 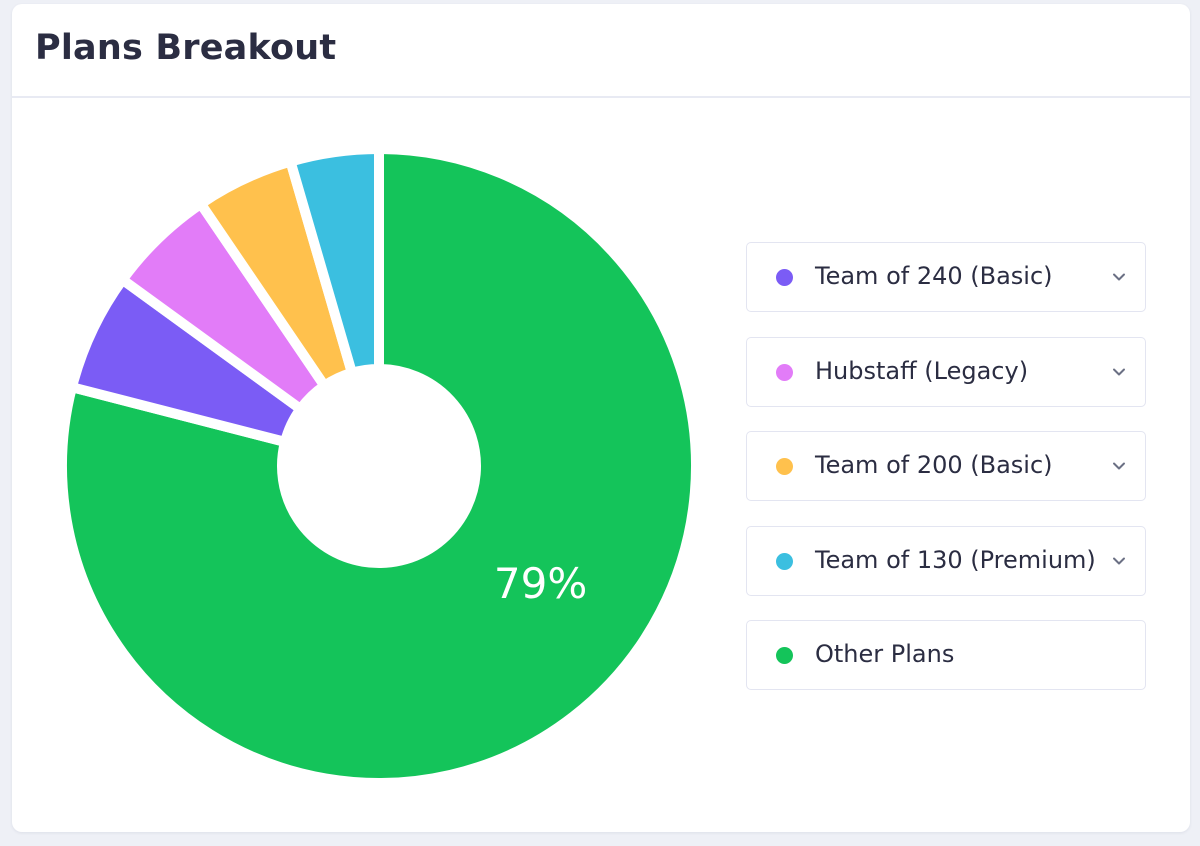 I want to click on legend-item-team-of-240-basic: Team of 240 (Basic), so click(x=946, y=277).